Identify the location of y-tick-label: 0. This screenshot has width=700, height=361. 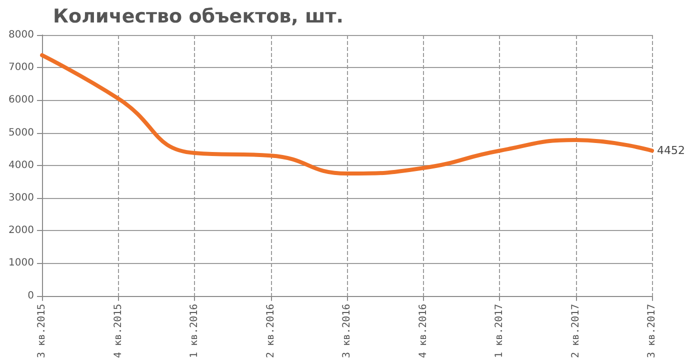
(31, 296).